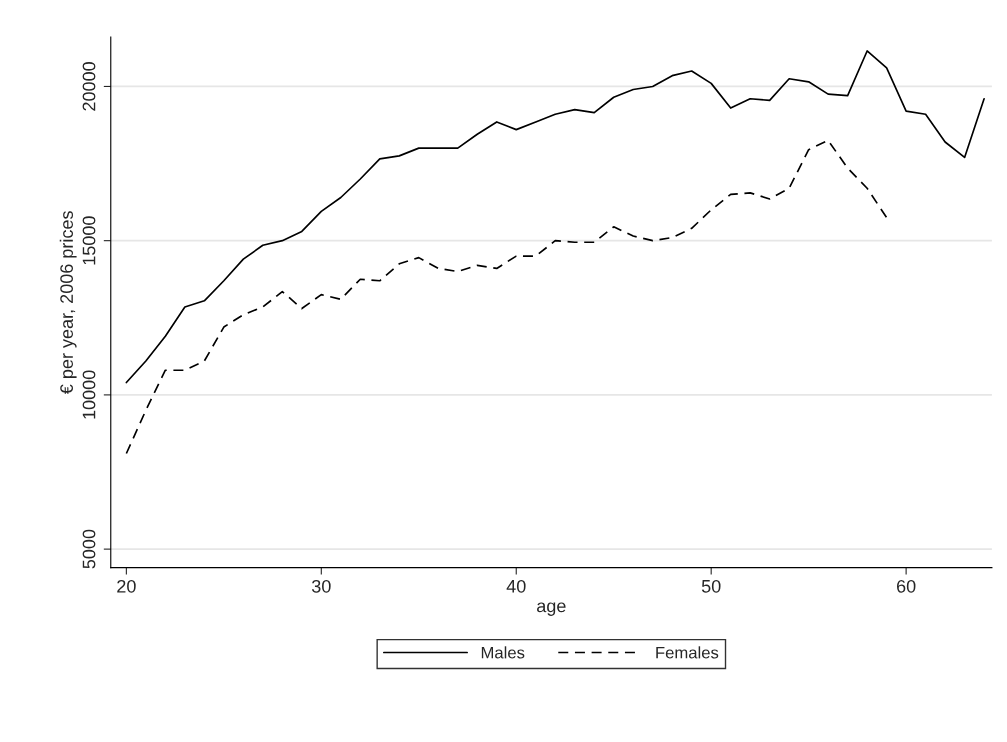 This screenshot has height=742, width=1007. Describe the element at coordinates (516, 586) in the screenshot. I see `x-tick-label: 40` at that location.